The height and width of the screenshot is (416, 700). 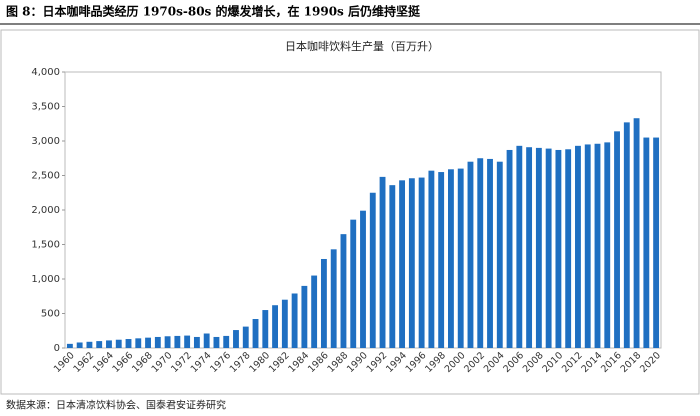 I want to click on x-tick-label: 2016, so click(x=611, y=362).